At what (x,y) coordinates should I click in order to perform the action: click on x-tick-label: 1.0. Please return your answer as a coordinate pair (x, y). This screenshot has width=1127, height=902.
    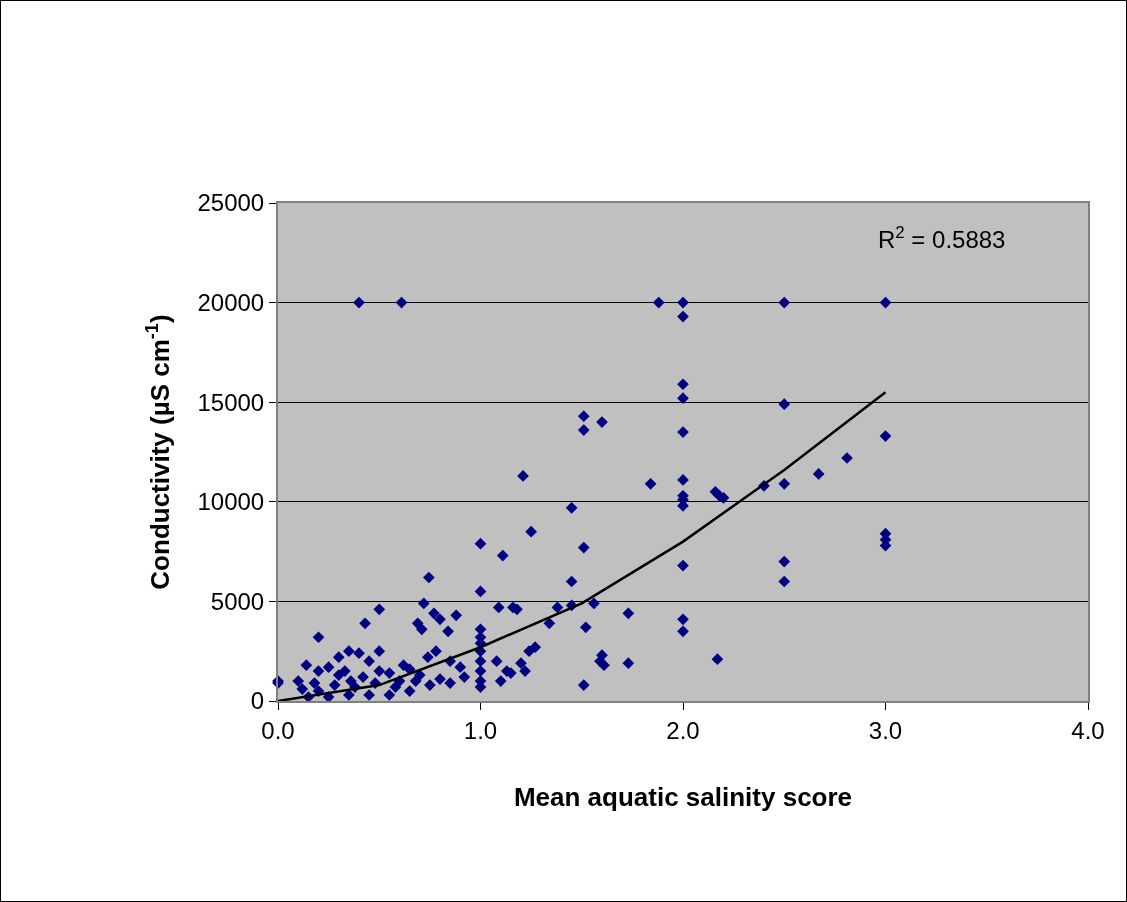
    Looking at the image, I should click on (480, 730).